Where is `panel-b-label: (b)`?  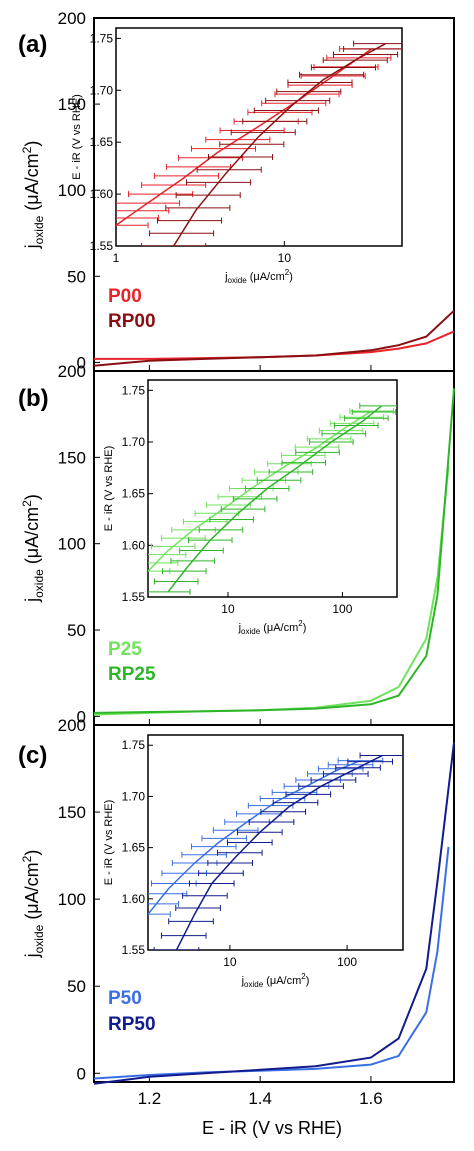
panel-b-label: (b) is located at coordinates (33, 398).